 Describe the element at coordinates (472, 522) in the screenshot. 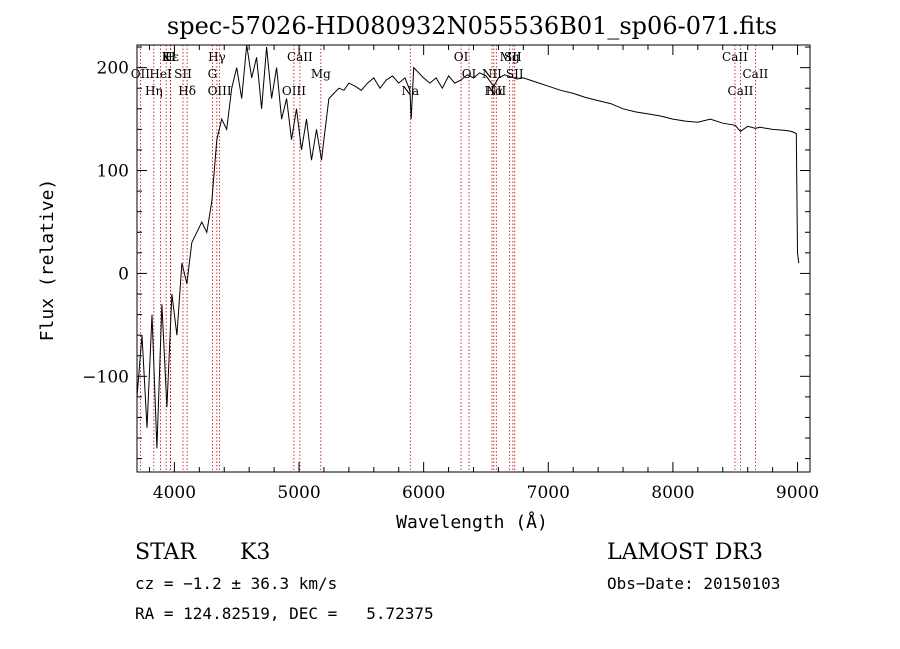

I see `x-axis-label: Wavelength (Å)` at that location.